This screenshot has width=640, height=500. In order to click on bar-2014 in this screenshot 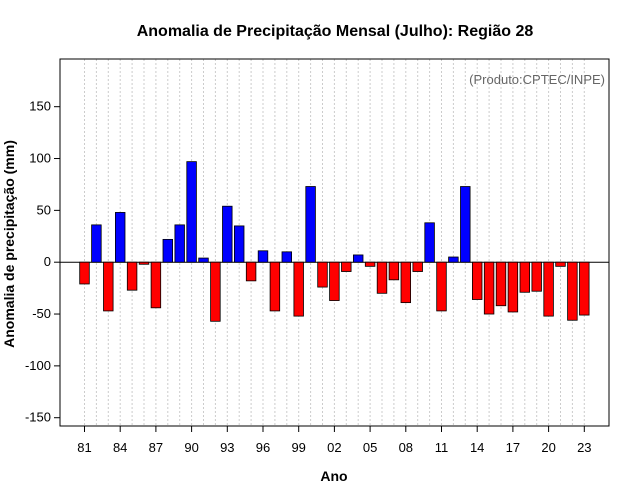, I will do `click(477, 280)`.